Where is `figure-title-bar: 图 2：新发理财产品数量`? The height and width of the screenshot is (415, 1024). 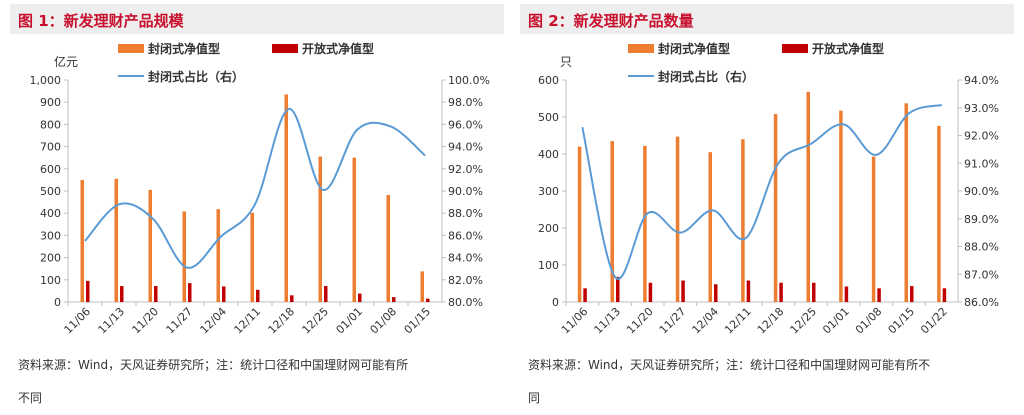 figure-title-bar: 图 2：新发理财产品数量 is located at coordinates (767, 19).